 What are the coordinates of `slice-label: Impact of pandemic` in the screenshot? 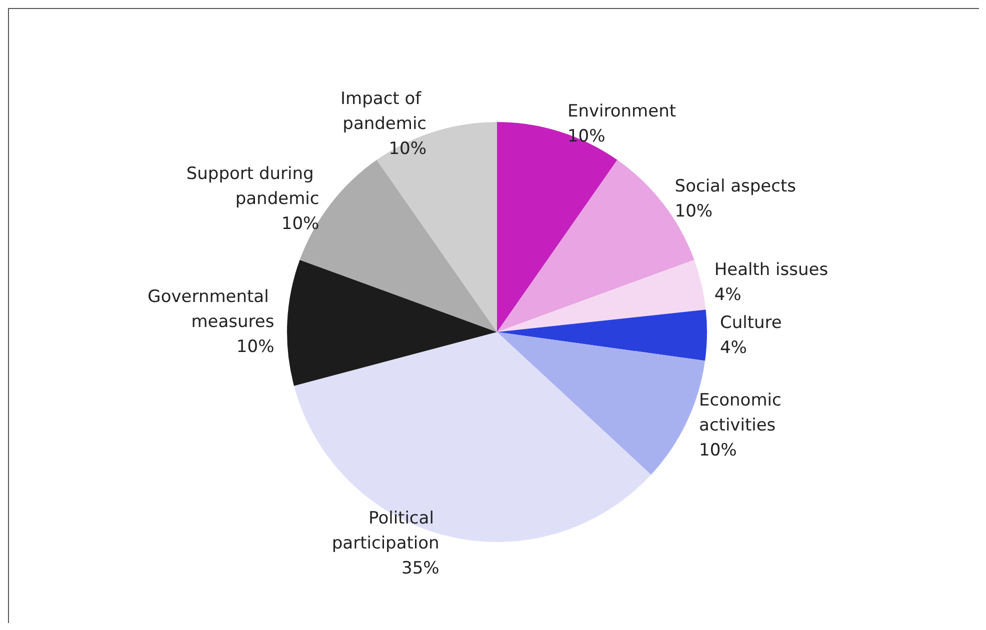 It's located at (383, 111).